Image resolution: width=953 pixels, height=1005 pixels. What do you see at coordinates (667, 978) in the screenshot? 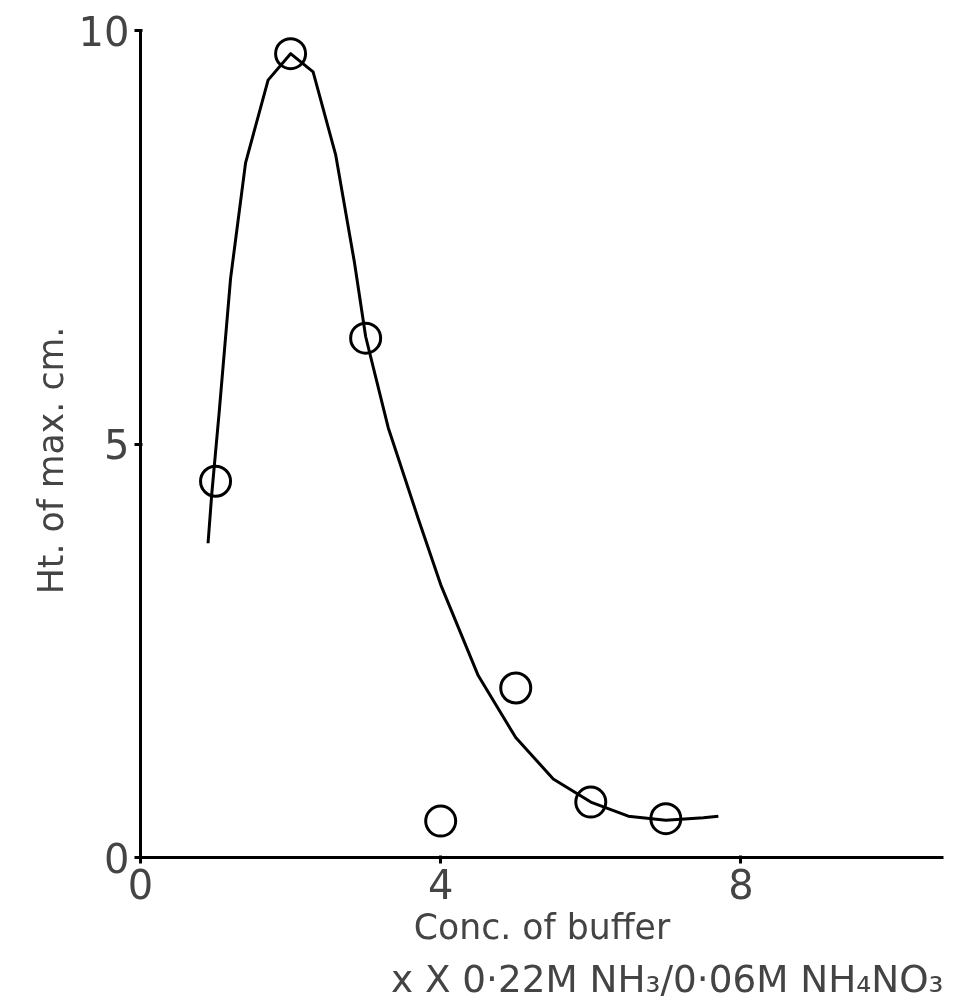
I see `text: x X 0·22M NH₃/0·06M NH₄NO₃` at bounding box center [667, 978].